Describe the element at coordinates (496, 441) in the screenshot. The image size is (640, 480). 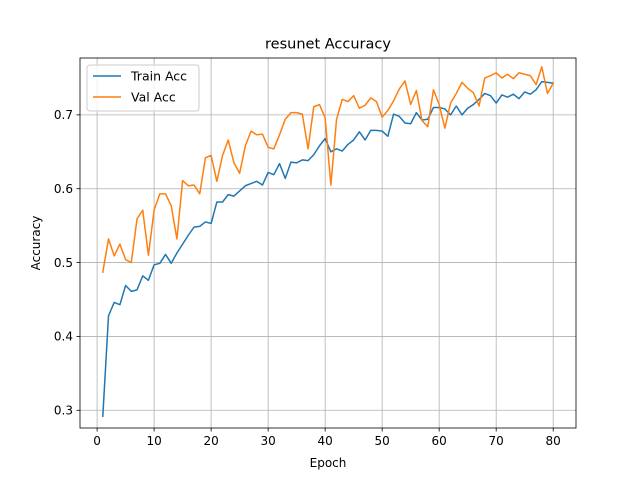
I see `x-tick-label: 70` at that location.